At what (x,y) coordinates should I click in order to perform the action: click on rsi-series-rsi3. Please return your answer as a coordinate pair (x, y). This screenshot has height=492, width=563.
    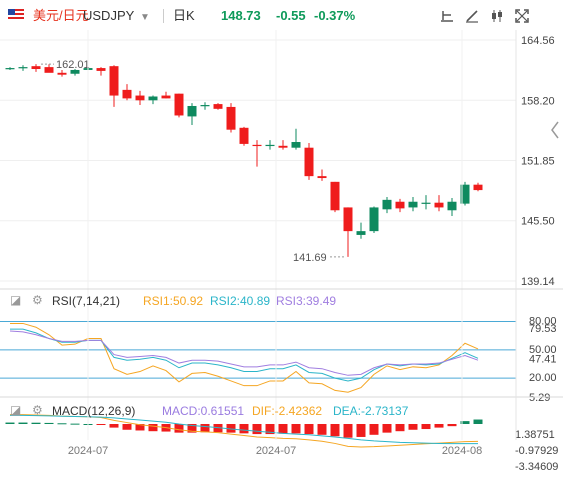
    Looking at the image, I should click on (244, 353).